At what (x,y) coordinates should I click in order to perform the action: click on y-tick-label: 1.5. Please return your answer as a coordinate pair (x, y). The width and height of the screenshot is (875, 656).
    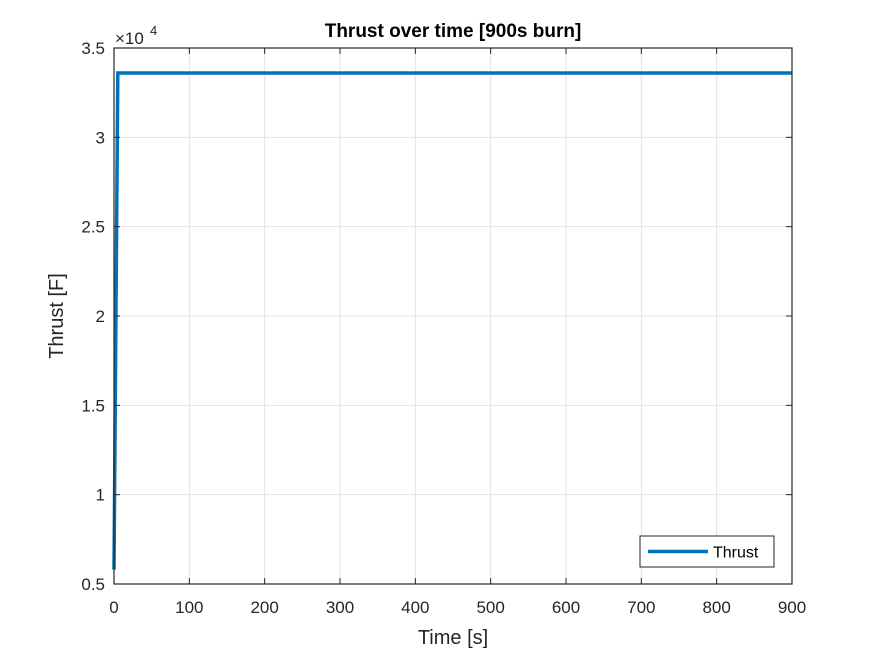
    Looking at the image, I should click on (93, 405).